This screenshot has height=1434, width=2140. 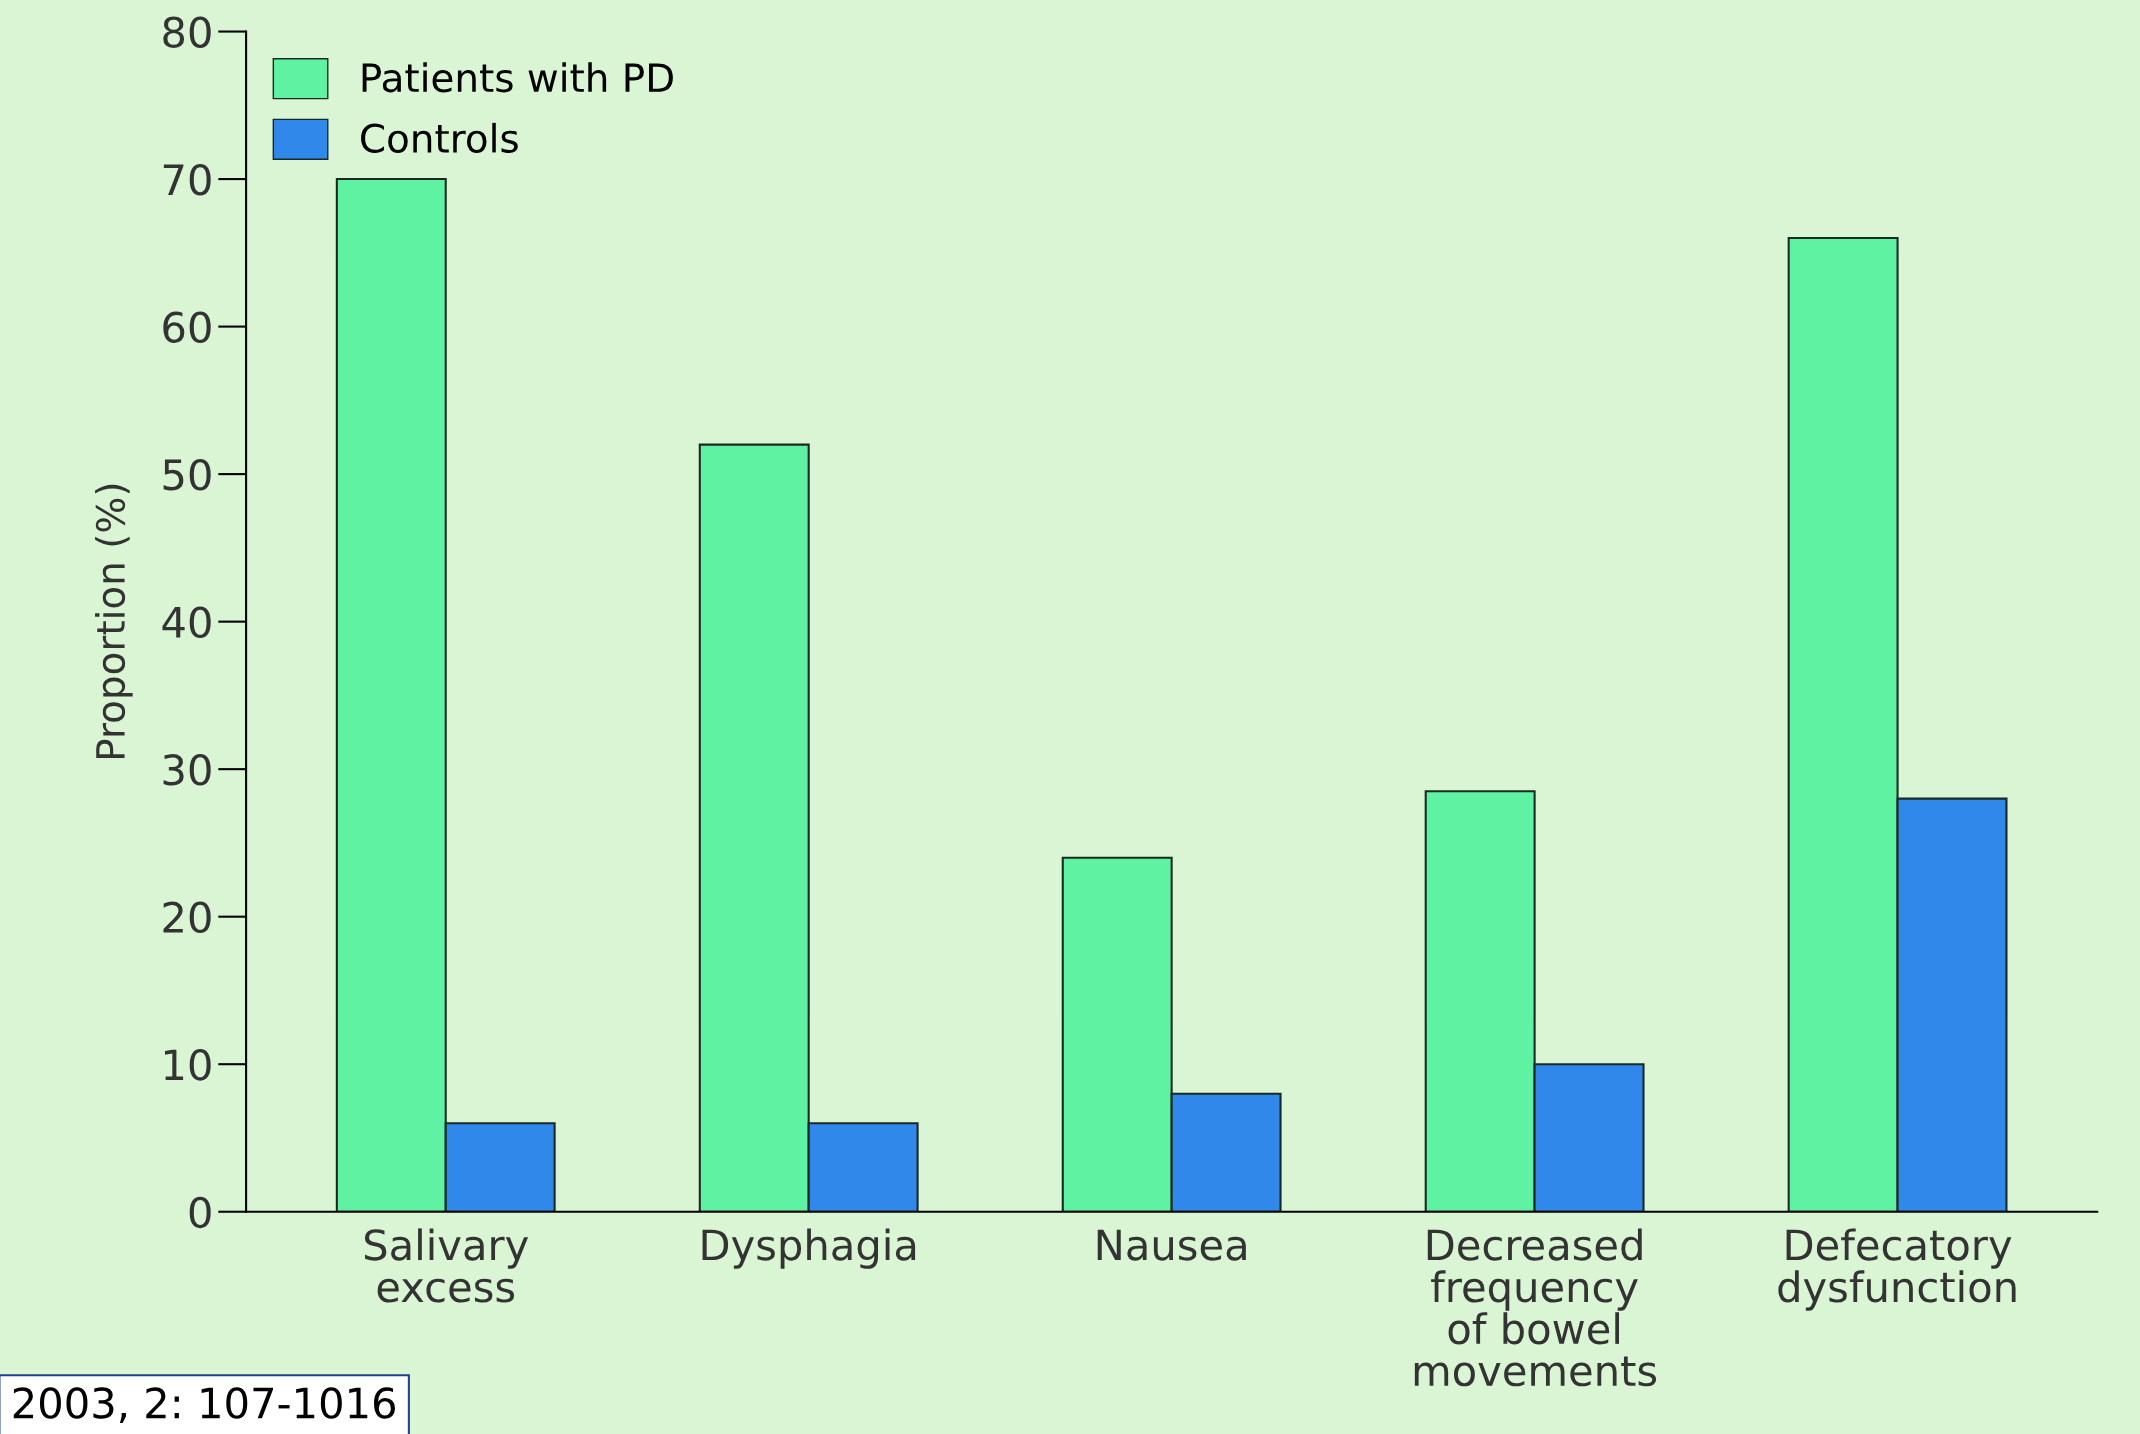 What do you see at coordinates (1535, 1307) in the screenshot?
I see `x-tick-label: Decreased frequency of bowel movements` at bounding box center [1535, 1307].